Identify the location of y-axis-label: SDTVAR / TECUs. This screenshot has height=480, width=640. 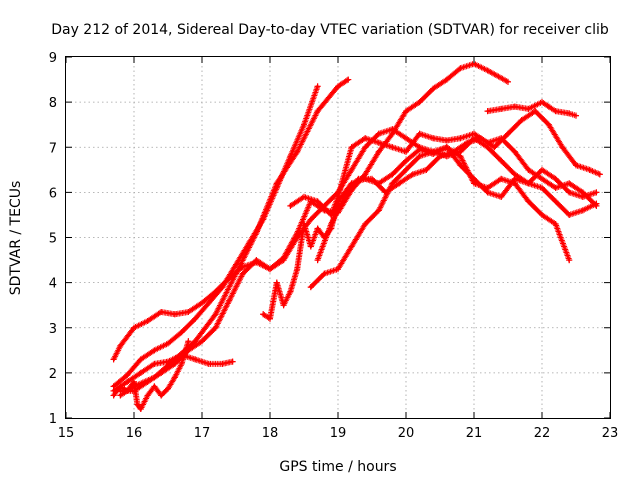
(16, 238).